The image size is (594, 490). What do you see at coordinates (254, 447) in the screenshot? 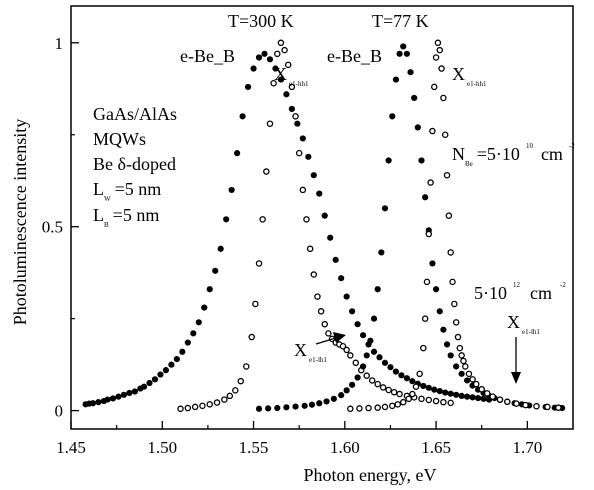
I see `x-tick-label: 1.55` at bounding box center [254, 447].